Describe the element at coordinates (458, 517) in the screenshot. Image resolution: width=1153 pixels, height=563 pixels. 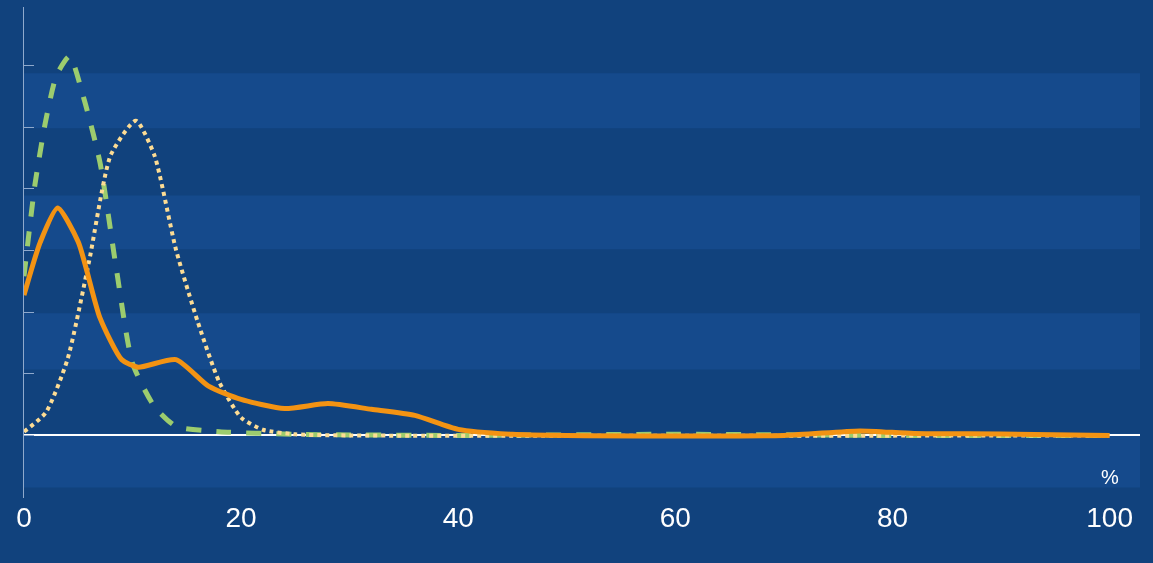
I see `x-tick-label: 40` at that location.